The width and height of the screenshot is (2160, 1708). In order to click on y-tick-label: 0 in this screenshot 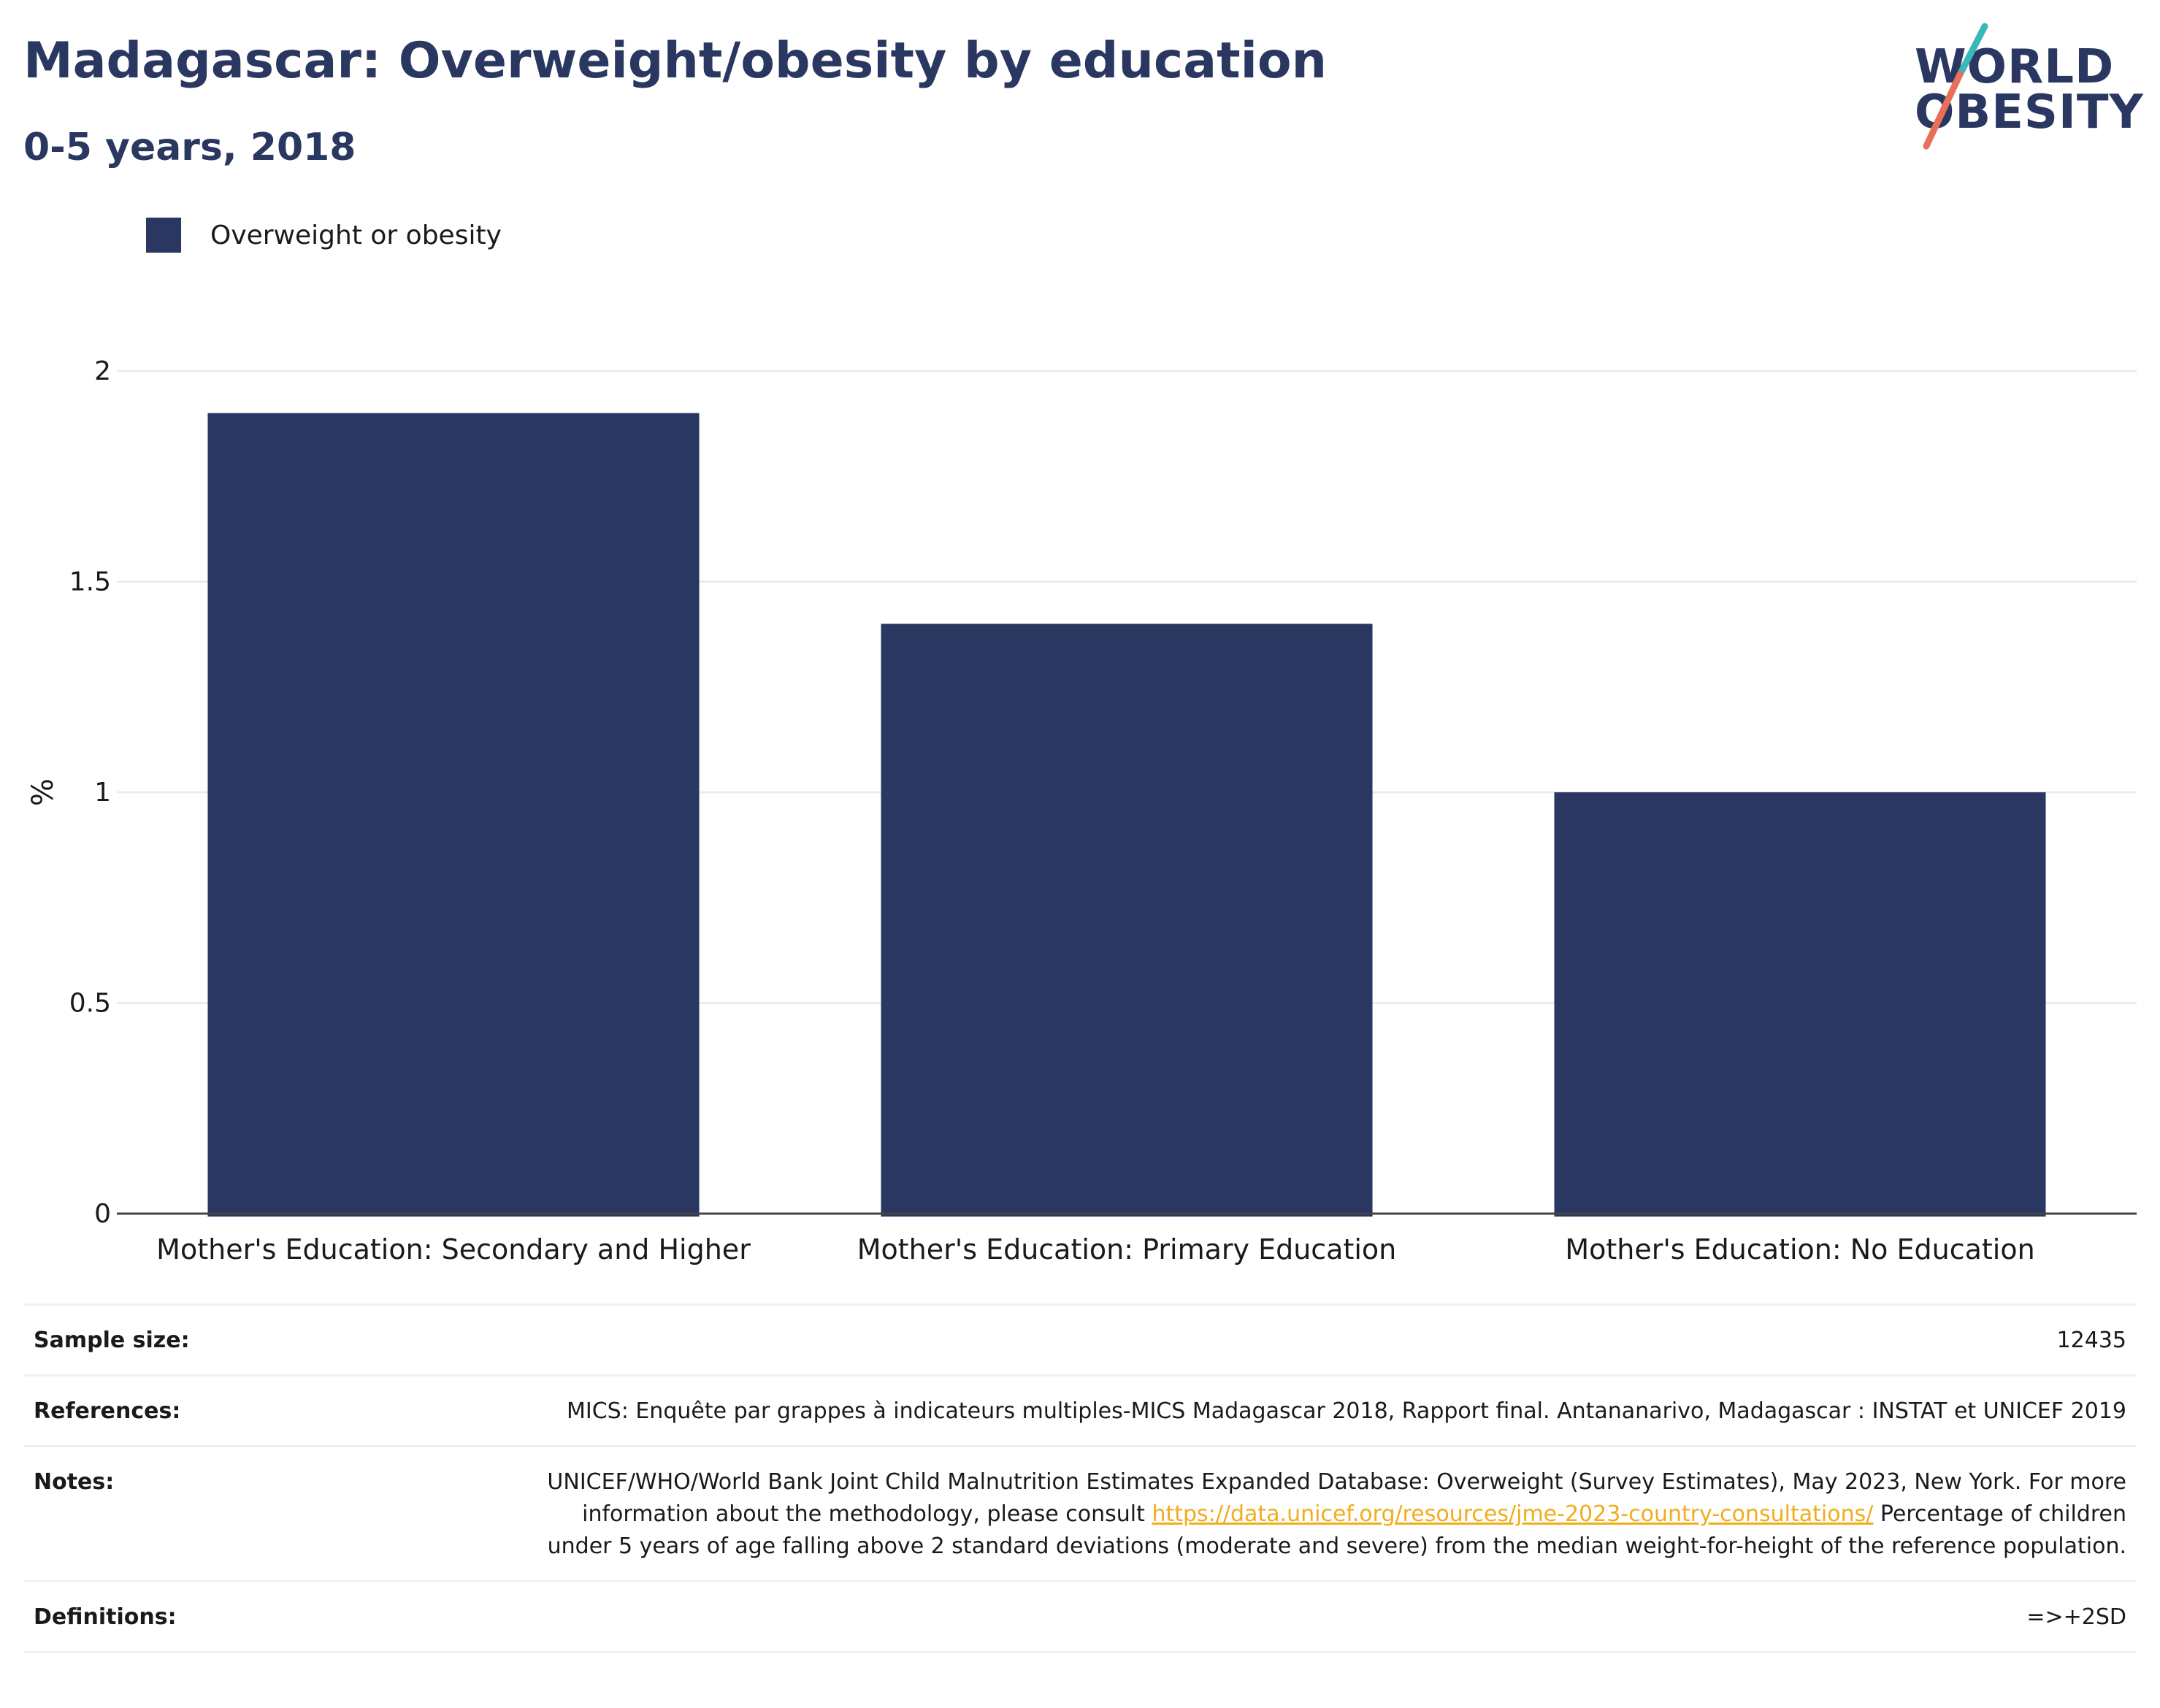, I will do `click(103, 1214)`.